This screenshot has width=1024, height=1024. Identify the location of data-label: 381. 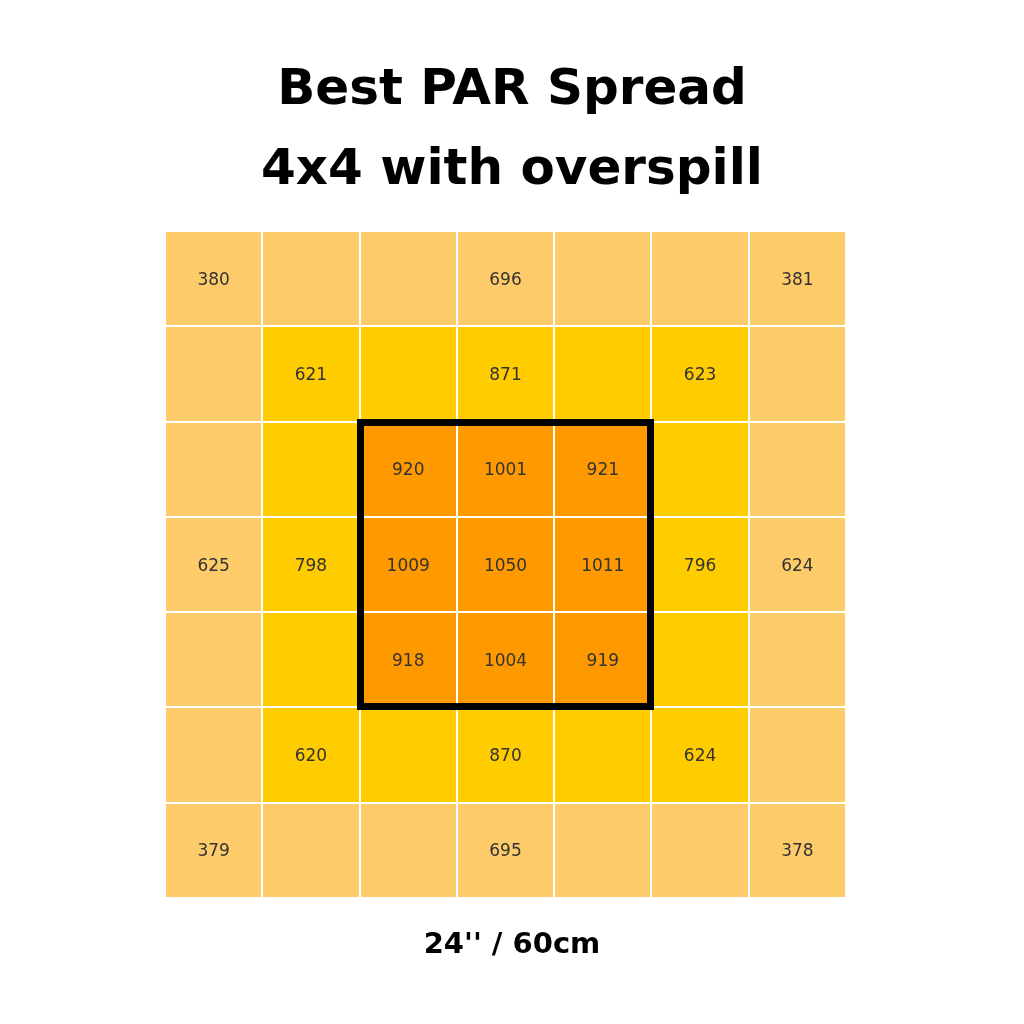
(797, 278).